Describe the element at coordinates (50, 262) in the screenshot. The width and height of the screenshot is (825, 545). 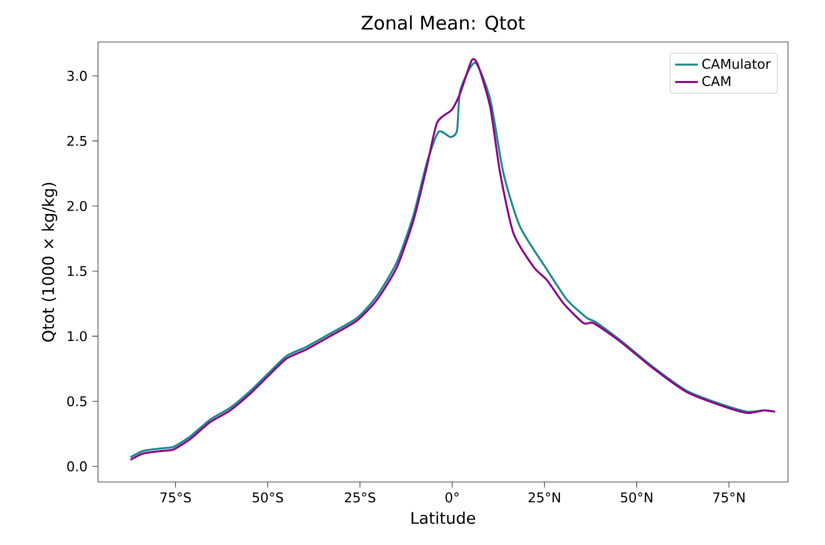
I see `y-axis-title: Qtot (1000 × kg/kg)` at that location.